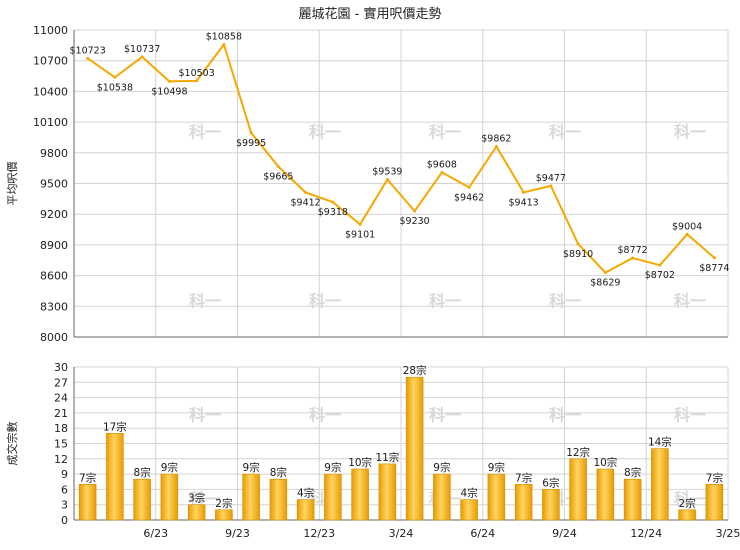  What do you see at coordinates (578, 254) in the screenshot?
I see `price-data-label: $8910` at bounding box center [578, 254].